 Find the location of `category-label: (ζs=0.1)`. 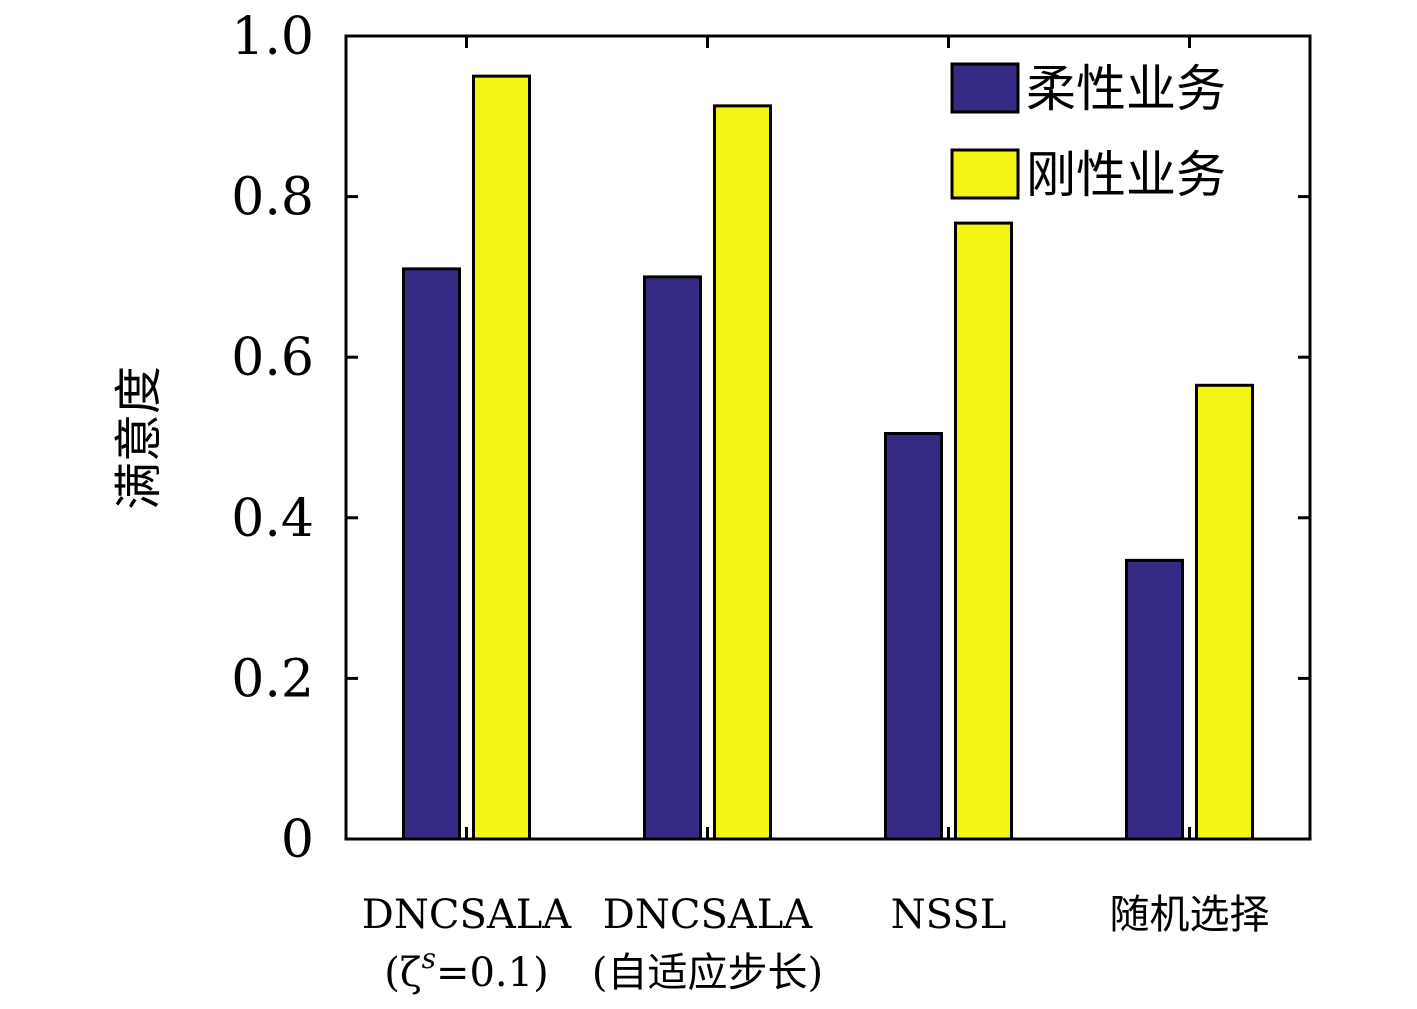

category-label: (ζs=0.1) is located at coordinates (466, 969).